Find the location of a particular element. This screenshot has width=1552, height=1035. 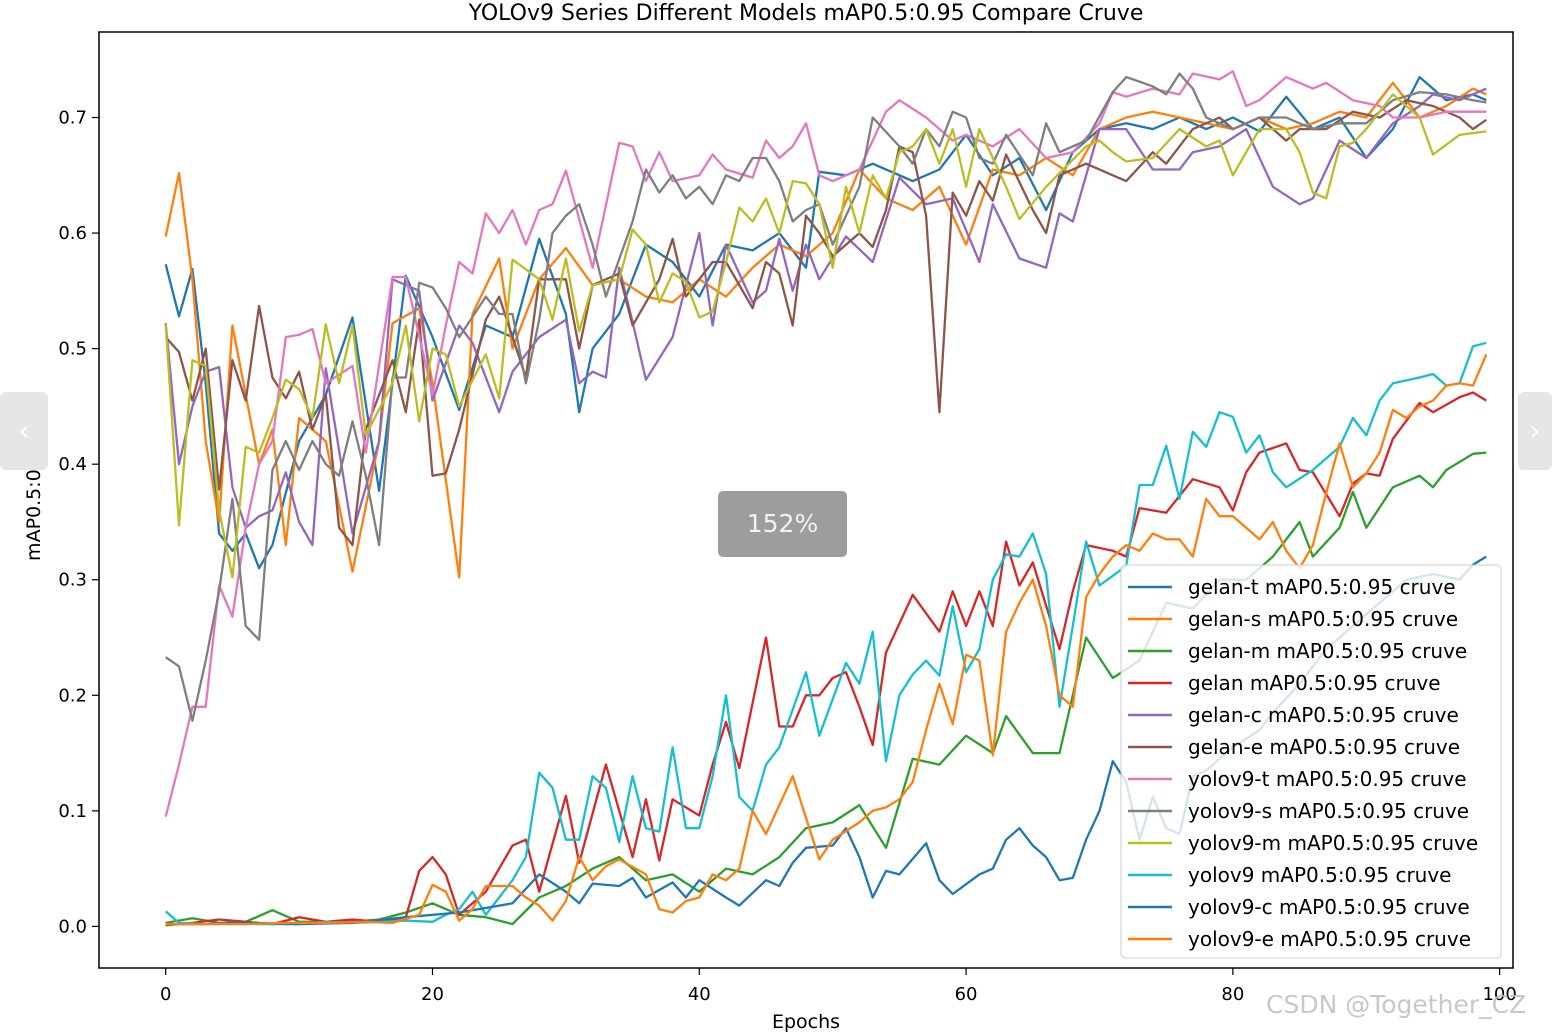

legend-entry: yolov9-s mAP0.5:0.95 cruve is located at coordinates (1328, 811).